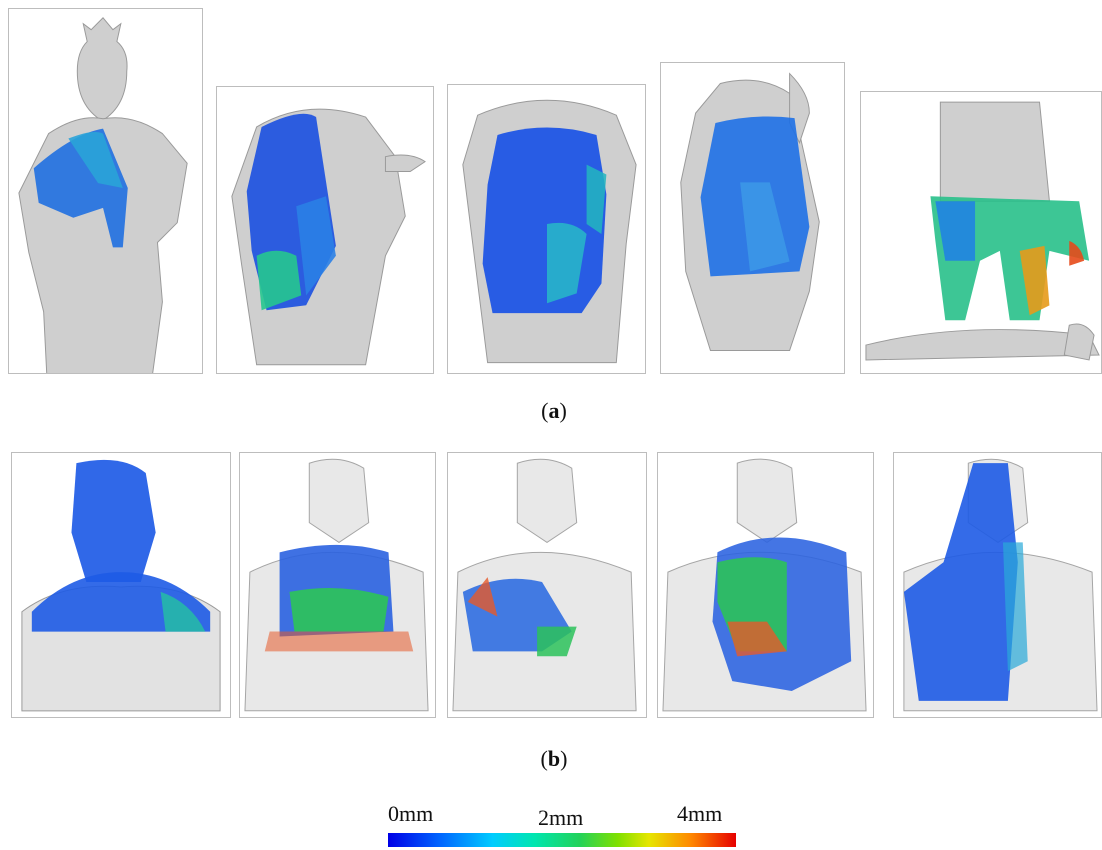  What do you see at coordinates (103, 195) in the screenshot?
I see `statue-head-deviation-map` at bounding box center [103, 195].